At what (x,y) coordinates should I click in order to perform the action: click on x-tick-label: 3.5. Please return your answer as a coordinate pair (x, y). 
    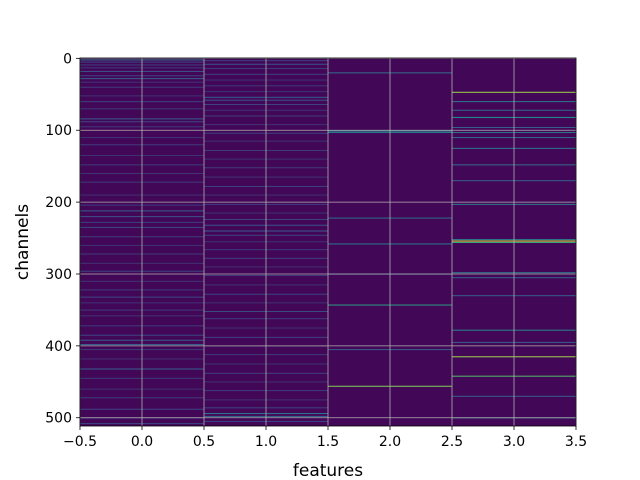
    Looking at the image, I should click on (576, 442).